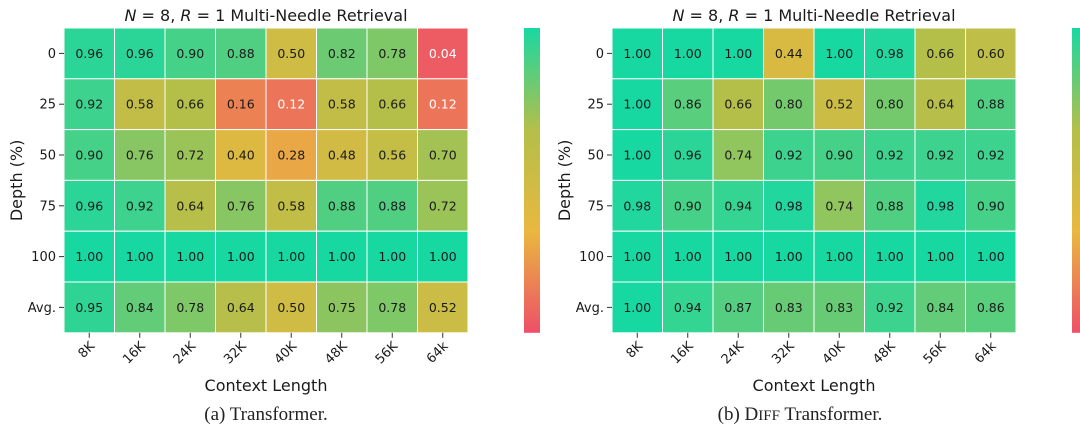 The image size is (1080, 434). I want to click on cell-value-label: 0.64, so click(940, 104).